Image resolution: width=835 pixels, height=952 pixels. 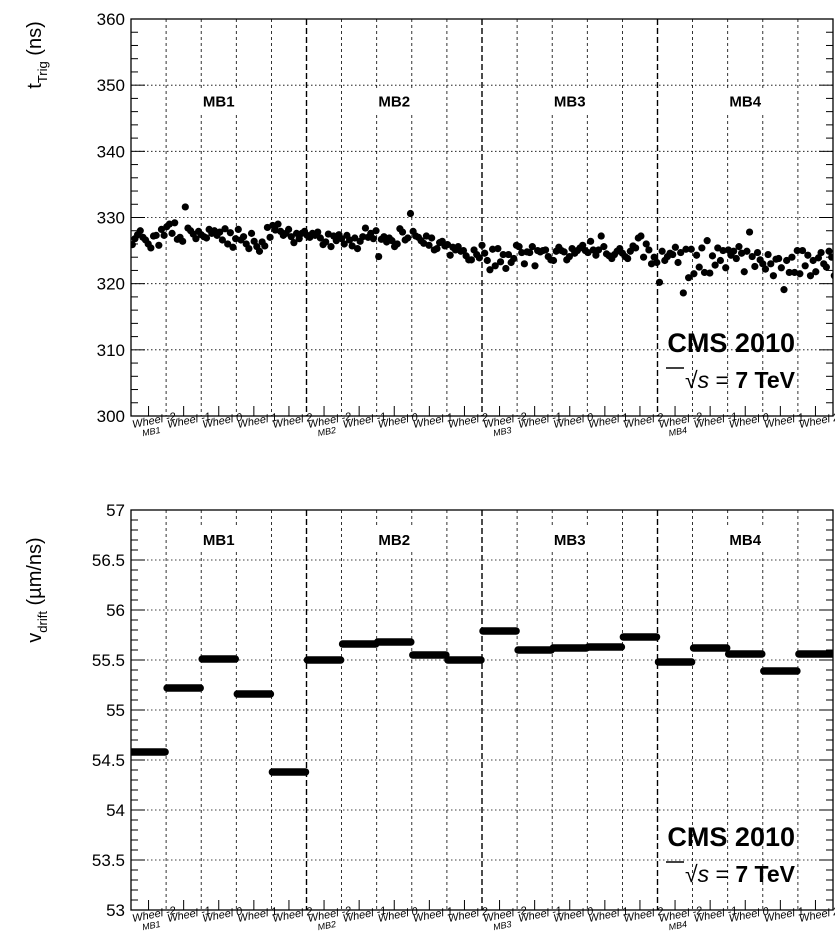 I want to click on y-tick-label: 350, so click(x=111, y=85).